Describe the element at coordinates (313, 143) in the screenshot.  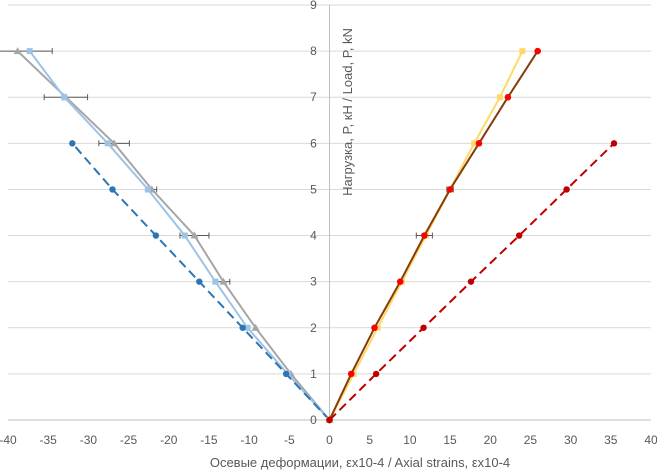
I see `y-tick-label: 6` at that location.